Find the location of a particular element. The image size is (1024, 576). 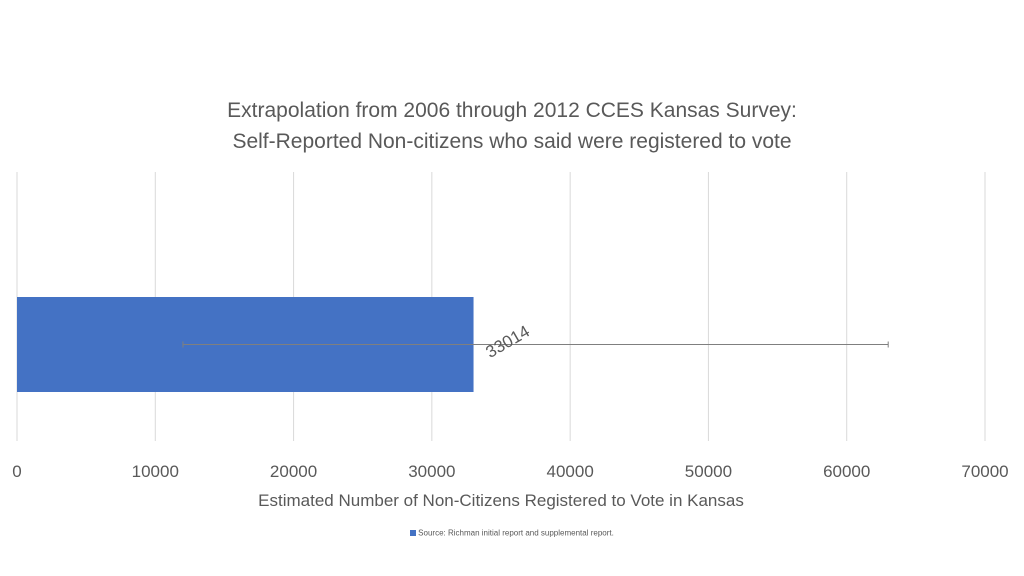

x-tick-label: 50000 is located at coordinates (708, 471).